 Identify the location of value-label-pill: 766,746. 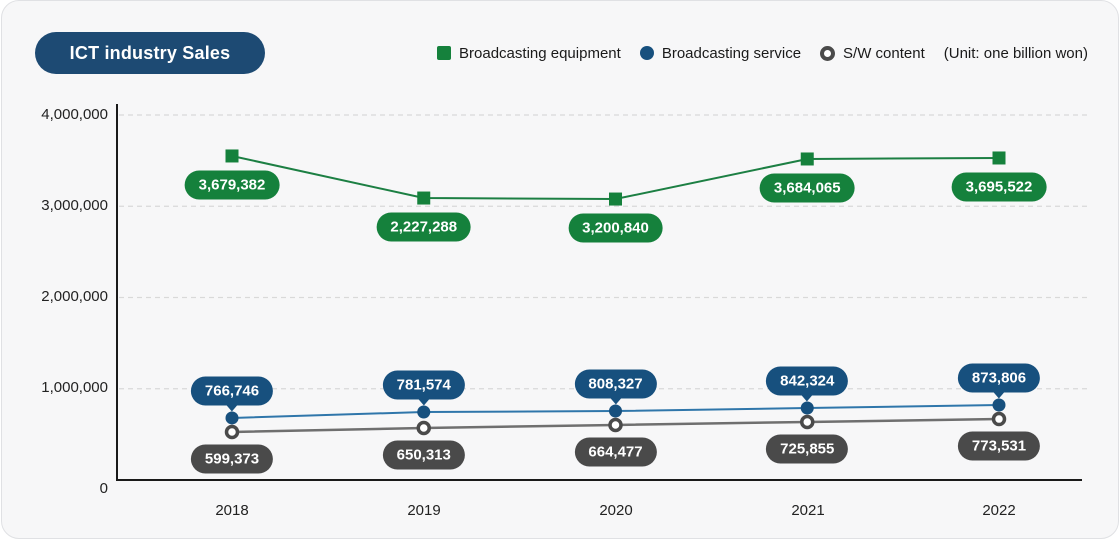
(232, 391).